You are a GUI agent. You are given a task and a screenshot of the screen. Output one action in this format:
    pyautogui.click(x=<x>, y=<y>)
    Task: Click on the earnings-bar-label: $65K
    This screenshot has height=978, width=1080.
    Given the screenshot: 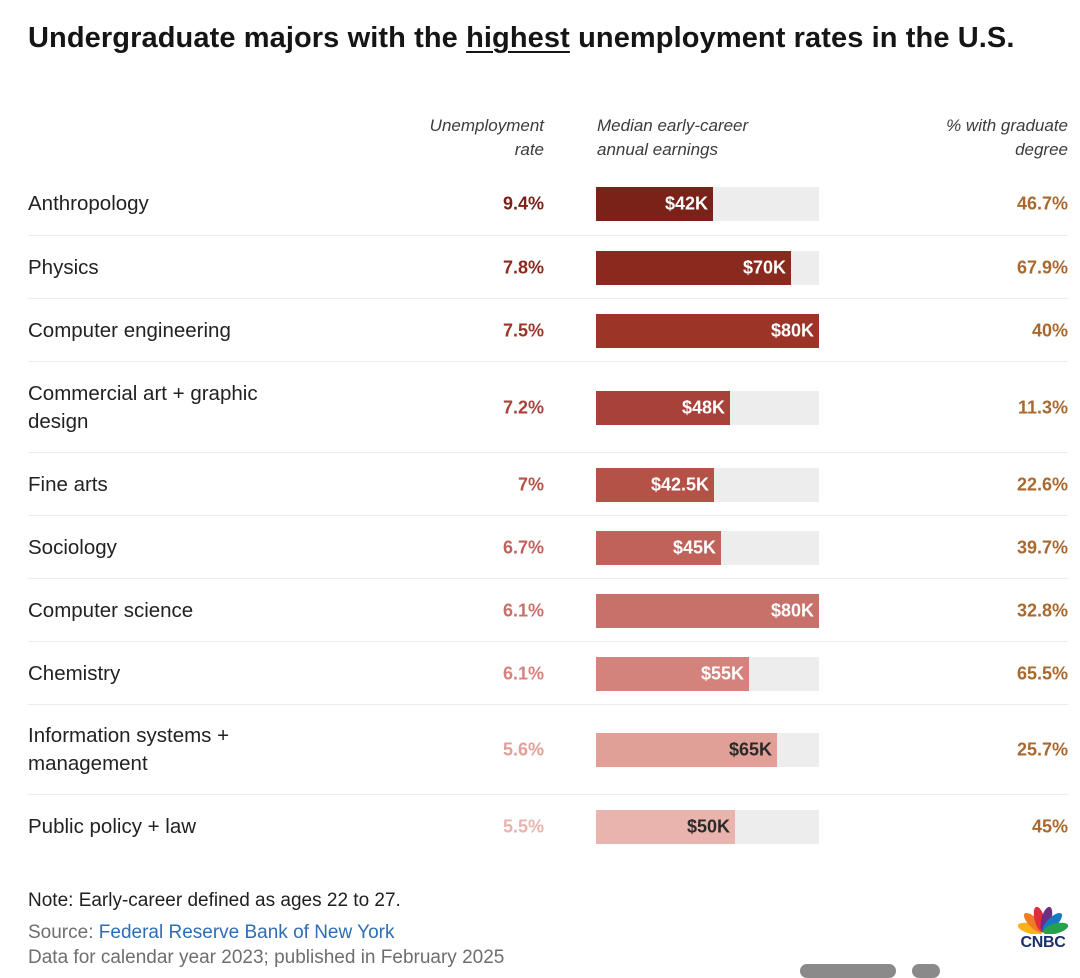 What is the action you would take?
    pyautogui.click(x=750, y=749)
    